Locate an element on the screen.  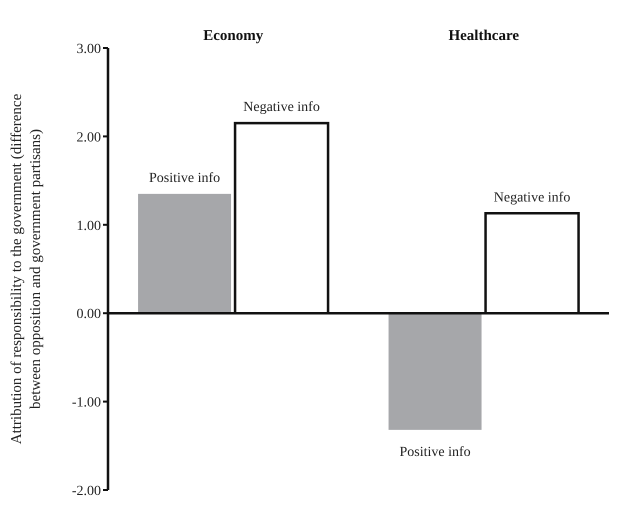
series-label: Positive info is located at coordinates (184, 178).